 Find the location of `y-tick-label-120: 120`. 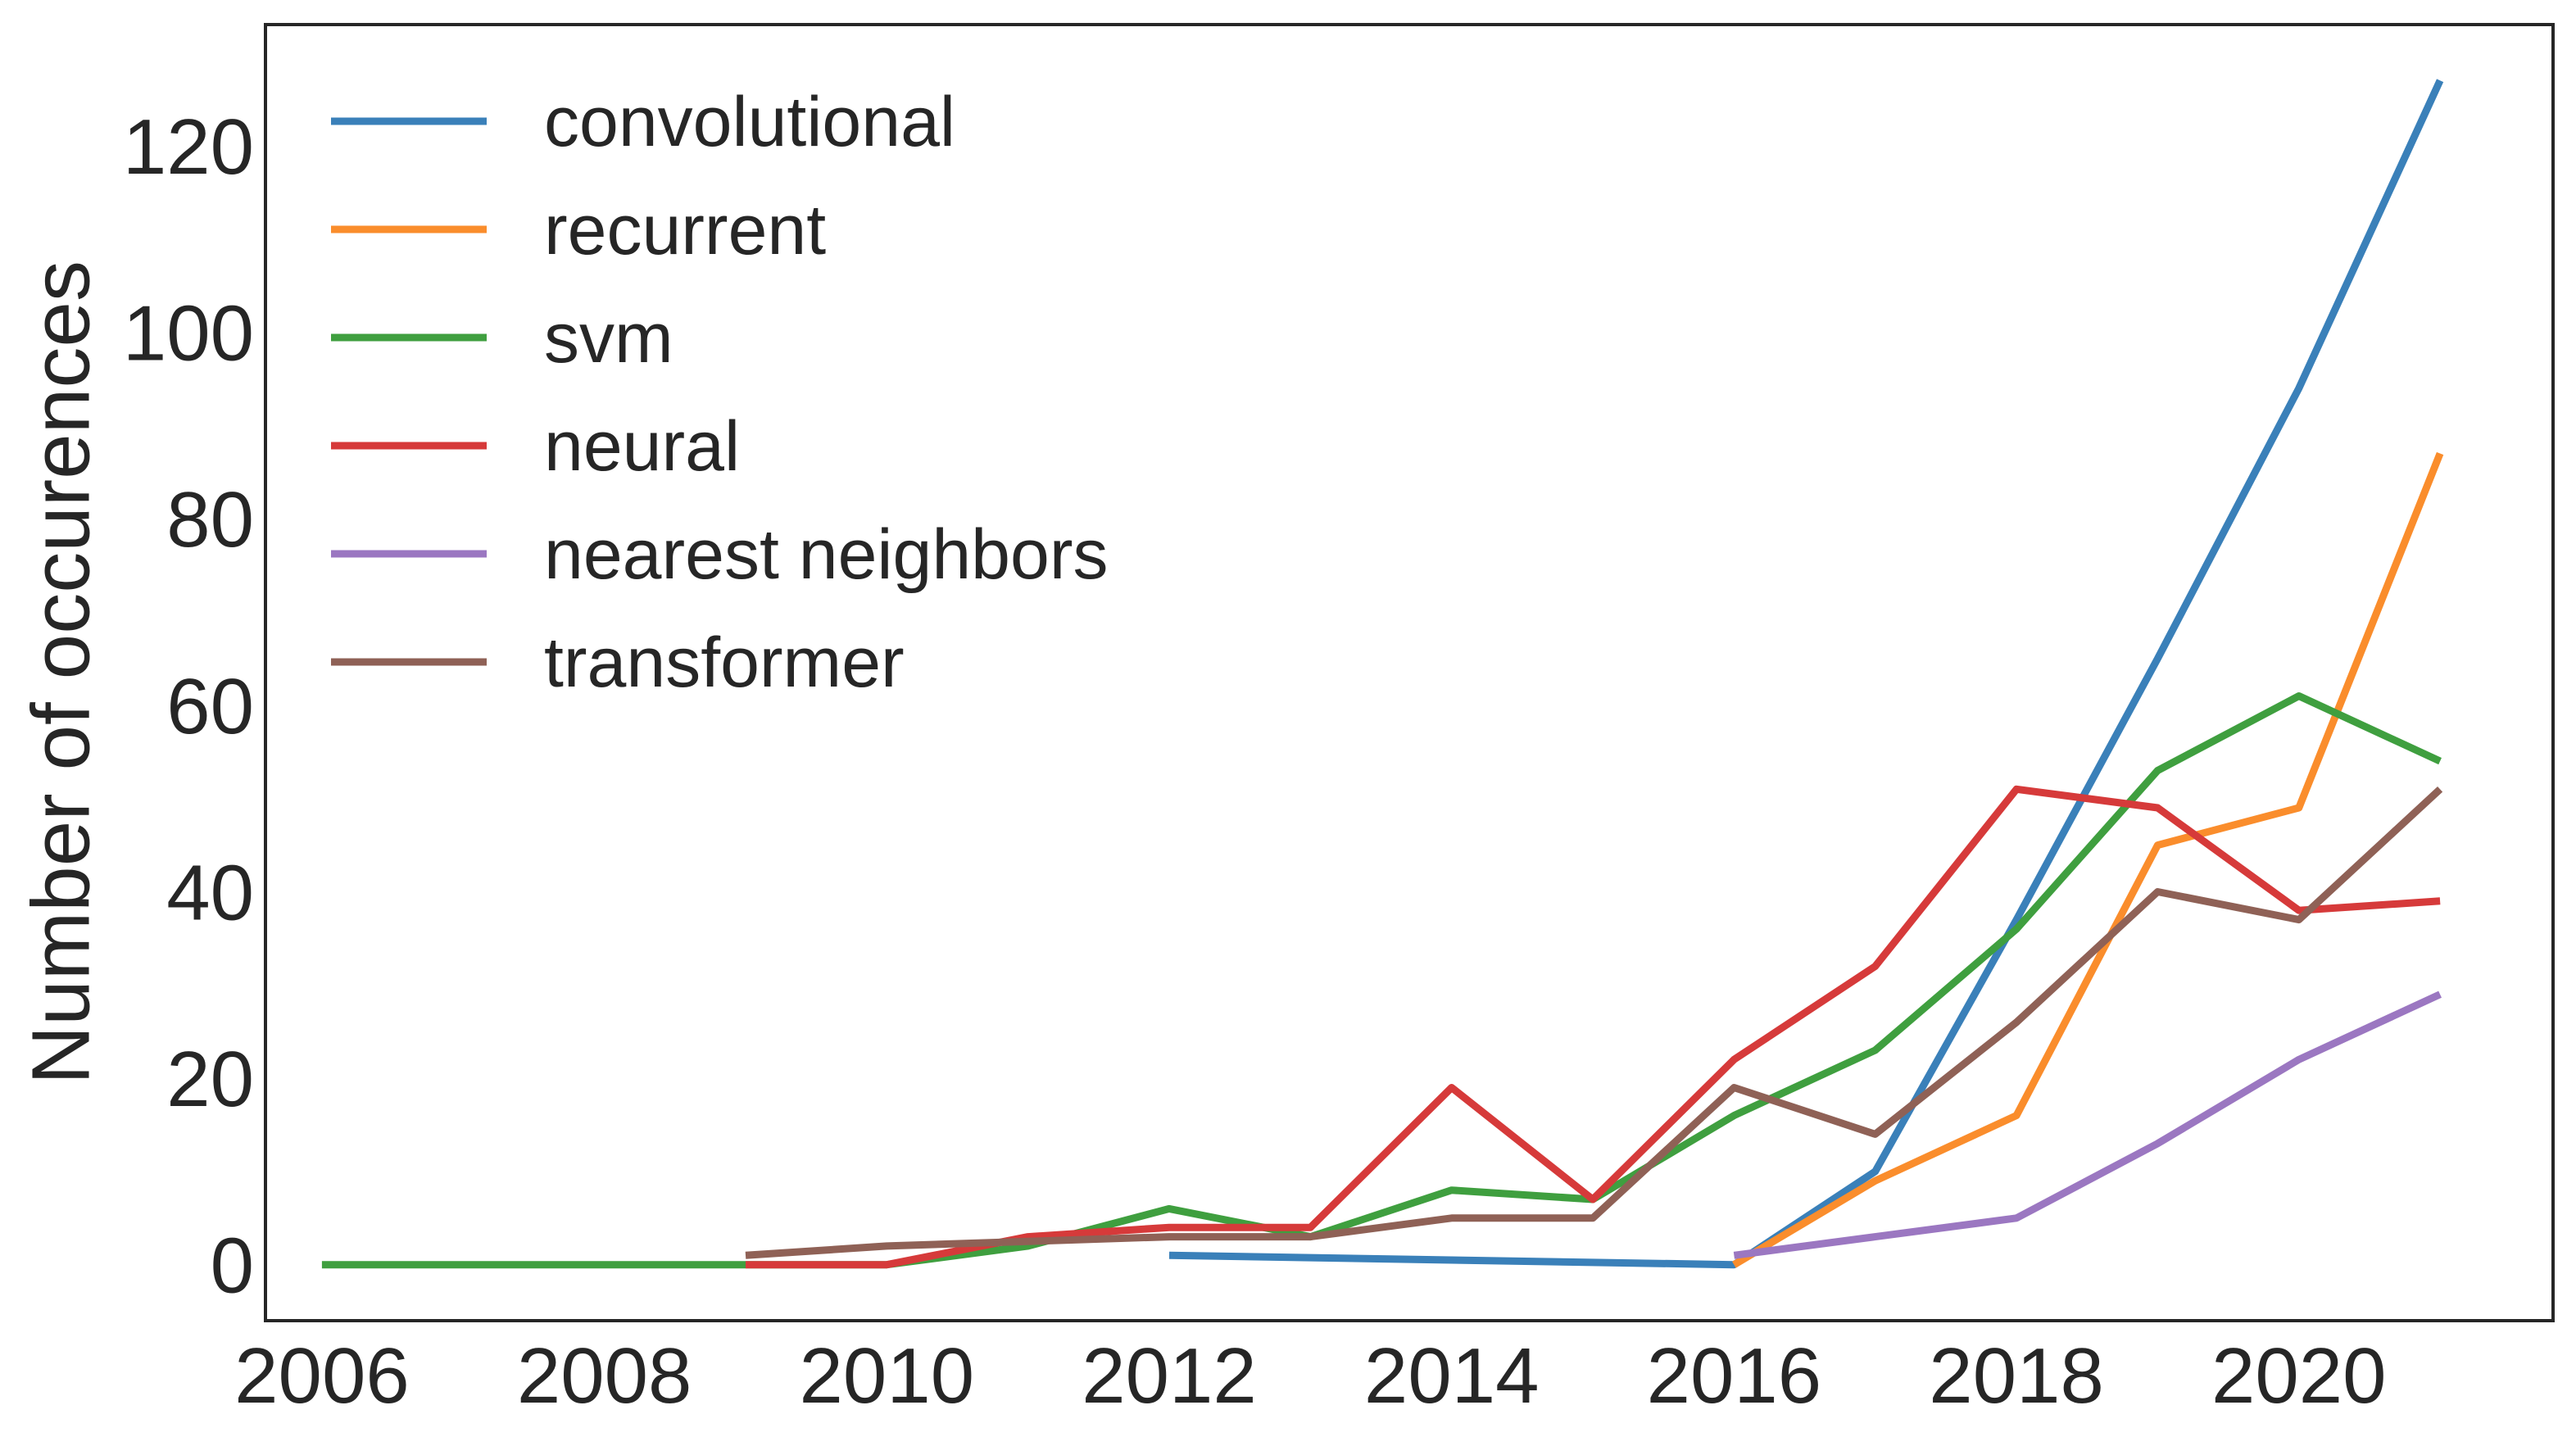

y-tick-label-120: 120 is located at coordinates (188, 147).